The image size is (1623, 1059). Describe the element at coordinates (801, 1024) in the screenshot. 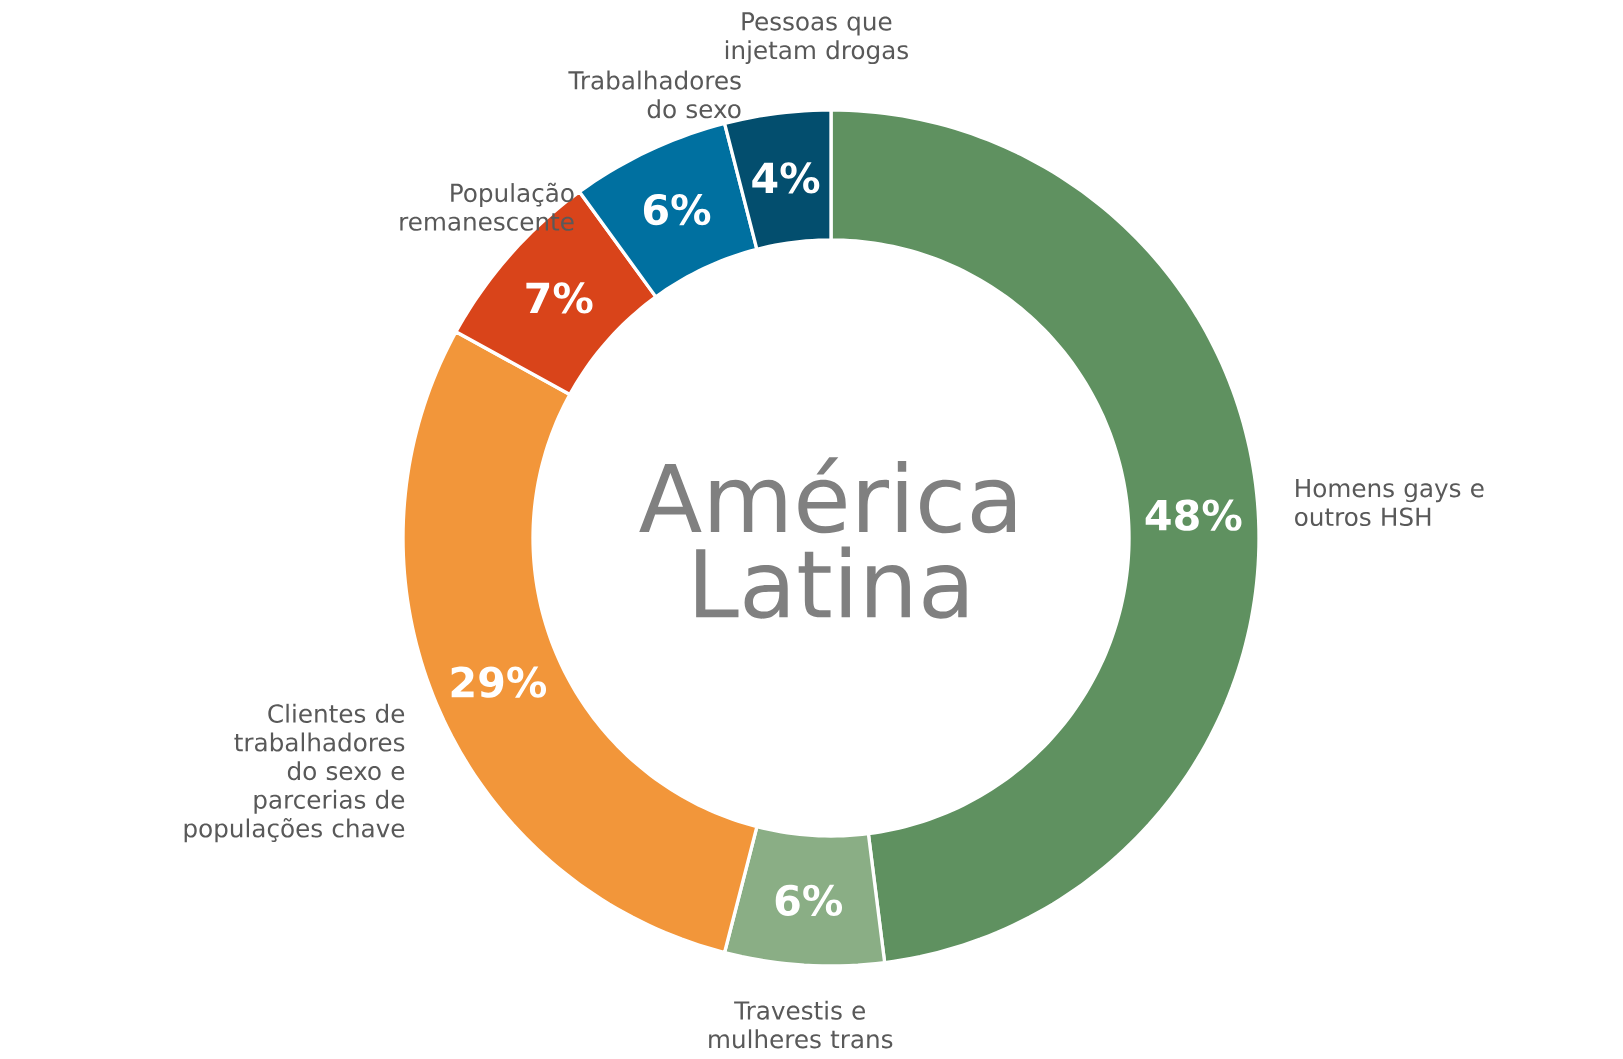

I see `slice-label: Travestis e mulheres trans` at that location.